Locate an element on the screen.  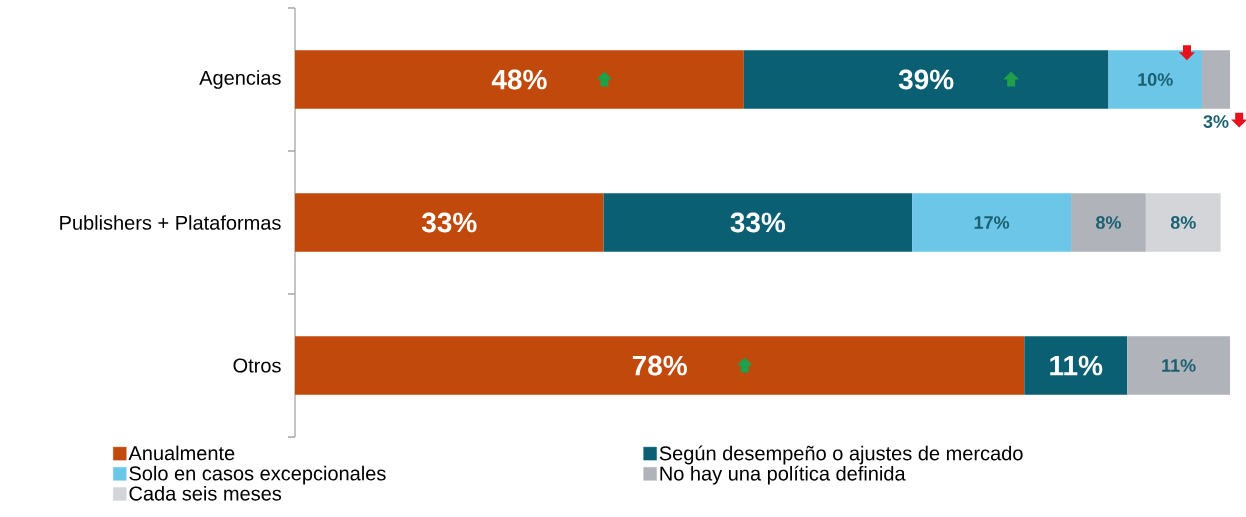
y-tick-label: Publishers + Plataformas is located at coordinates (170, 222).